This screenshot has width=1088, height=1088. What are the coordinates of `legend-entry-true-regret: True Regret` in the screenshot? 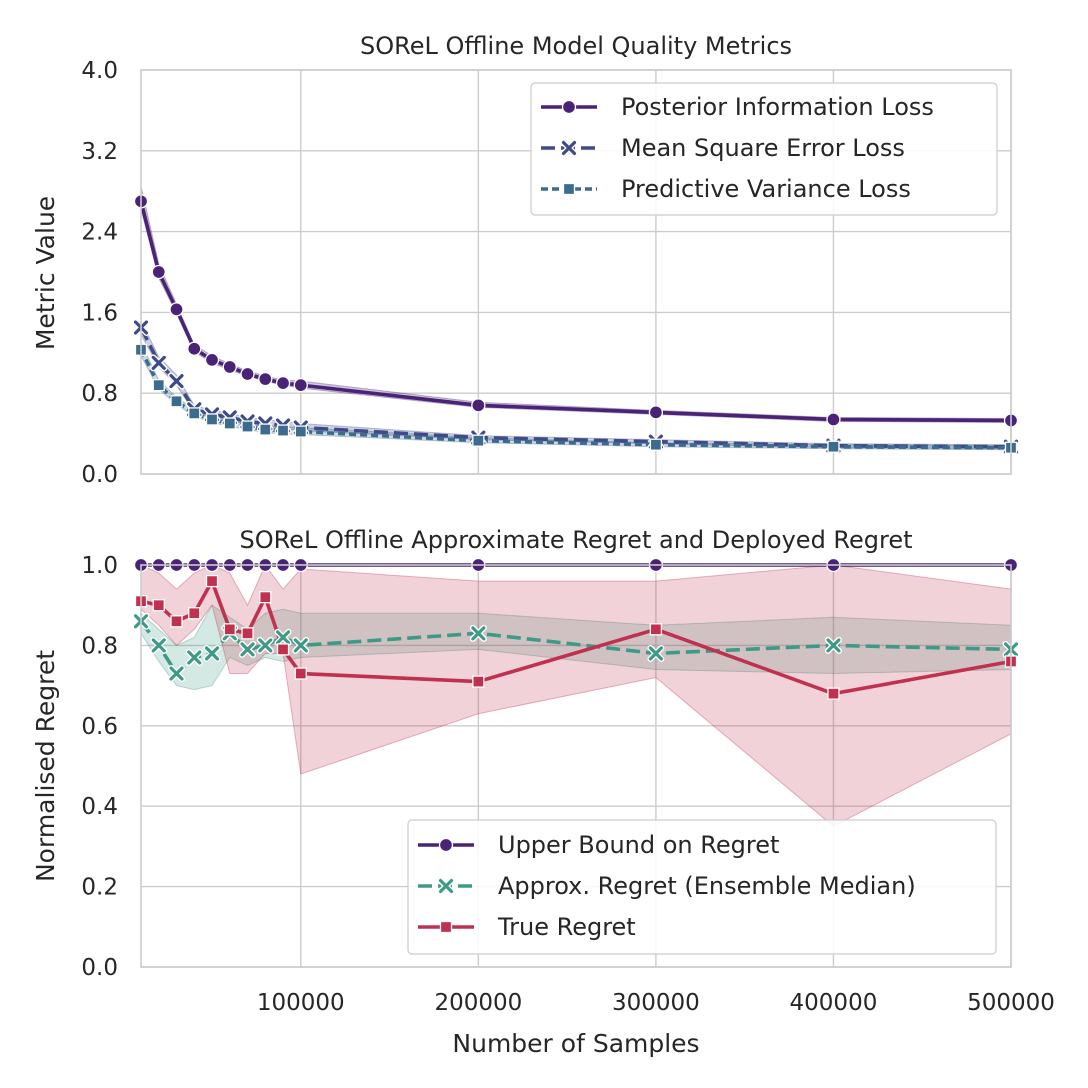 It's located at (527, 927).